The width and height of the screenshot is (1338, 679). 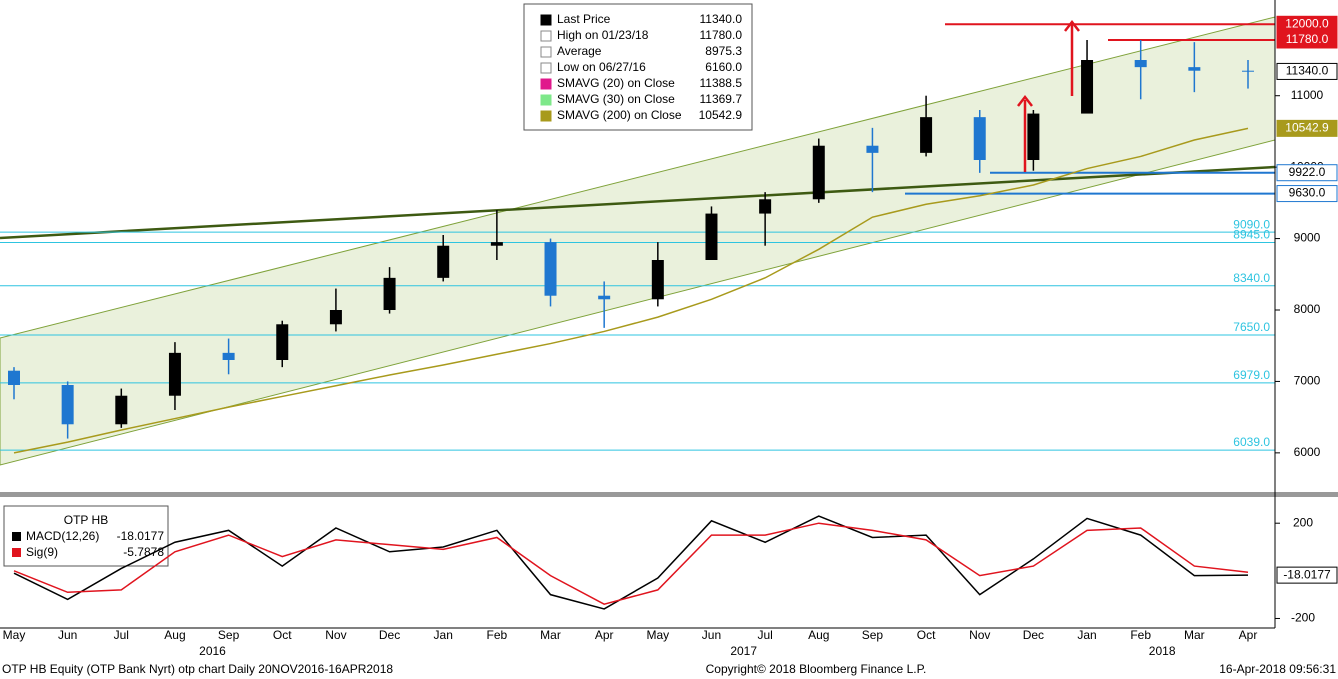 What do you see at coordinates (603, 35) in the screenshot?
I see `legend-name: High on 01/23/18` at bounding box center [603, 35].